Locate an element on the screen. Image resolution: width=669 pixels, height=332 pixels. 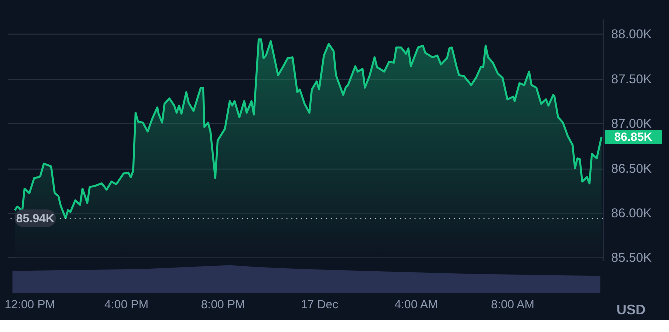
y-tick-label: 87.50K is located at coordinates (631, 78).